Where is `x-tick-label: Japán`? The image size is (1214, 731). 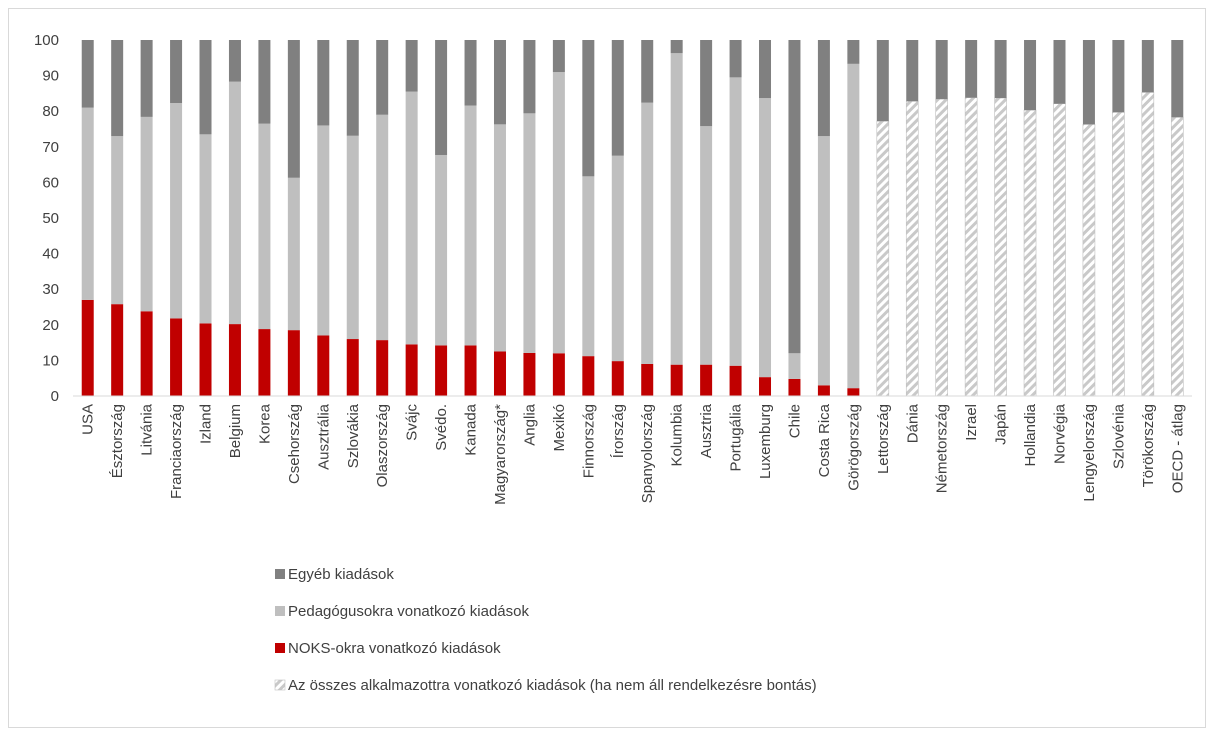
x-tick-label: Japán is located at coordinates (1001, 424).